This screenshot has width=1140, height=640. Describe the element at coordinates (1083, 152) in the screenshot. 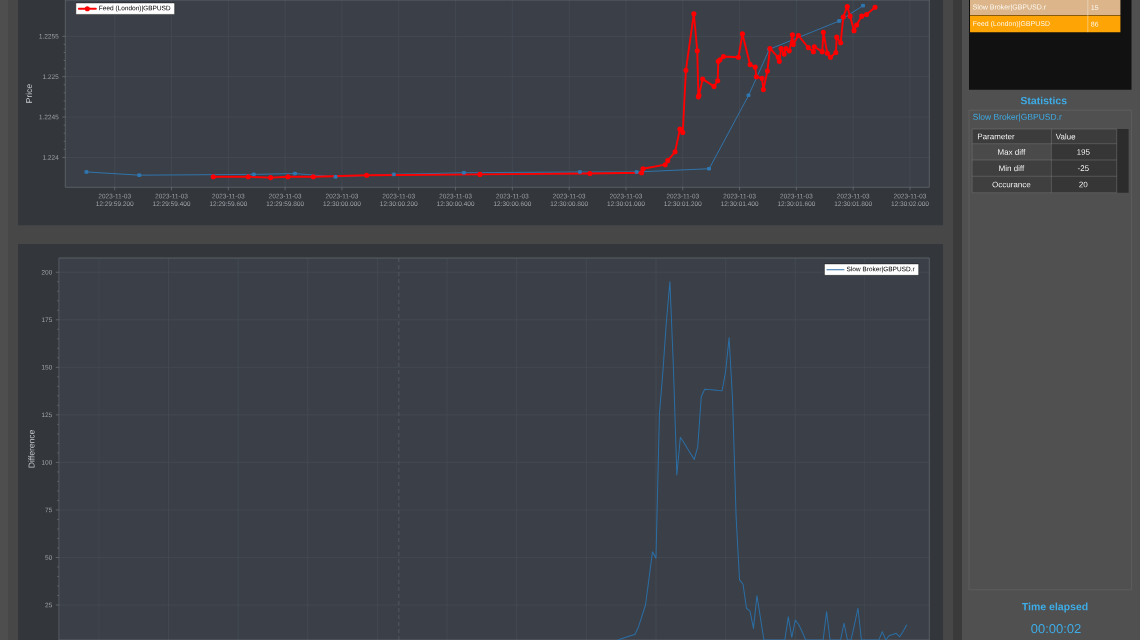

I see `text: 195` at that location.